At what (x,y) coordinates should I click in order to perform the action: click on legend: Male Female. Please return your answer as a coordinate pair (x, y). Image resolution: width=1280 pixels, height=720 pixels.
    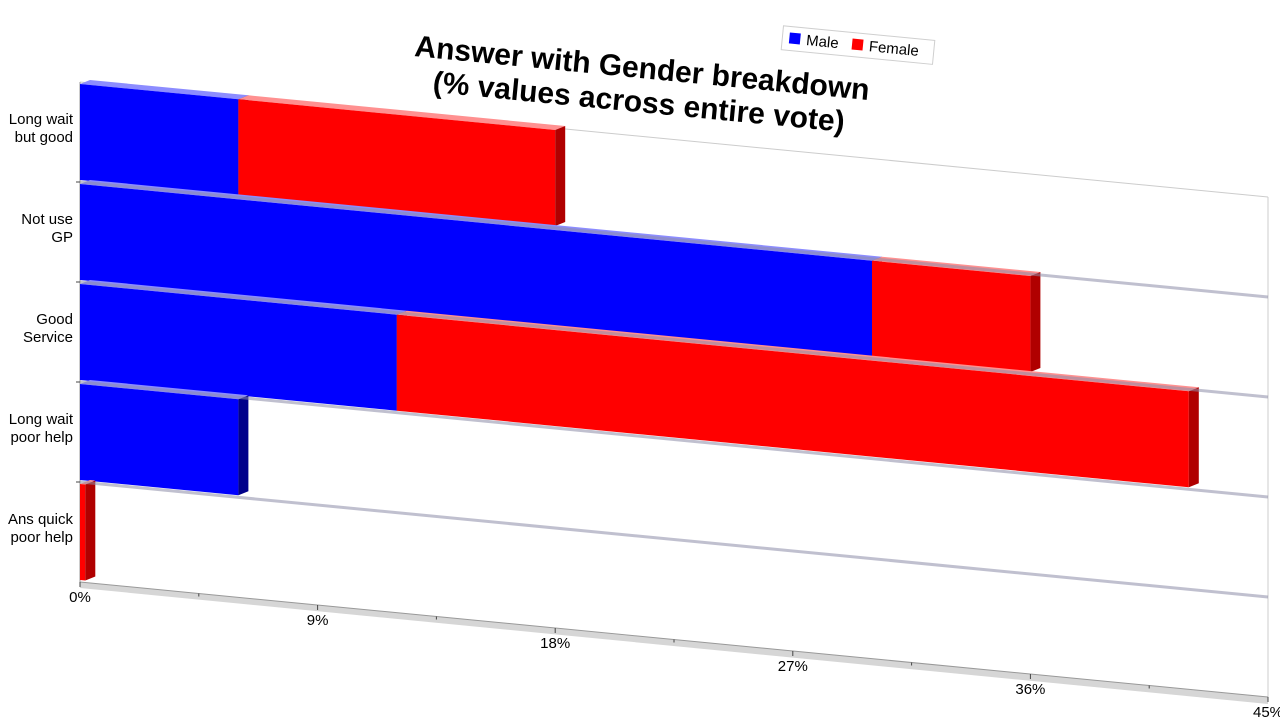
    Looking at the image, I should click on (858, 45).